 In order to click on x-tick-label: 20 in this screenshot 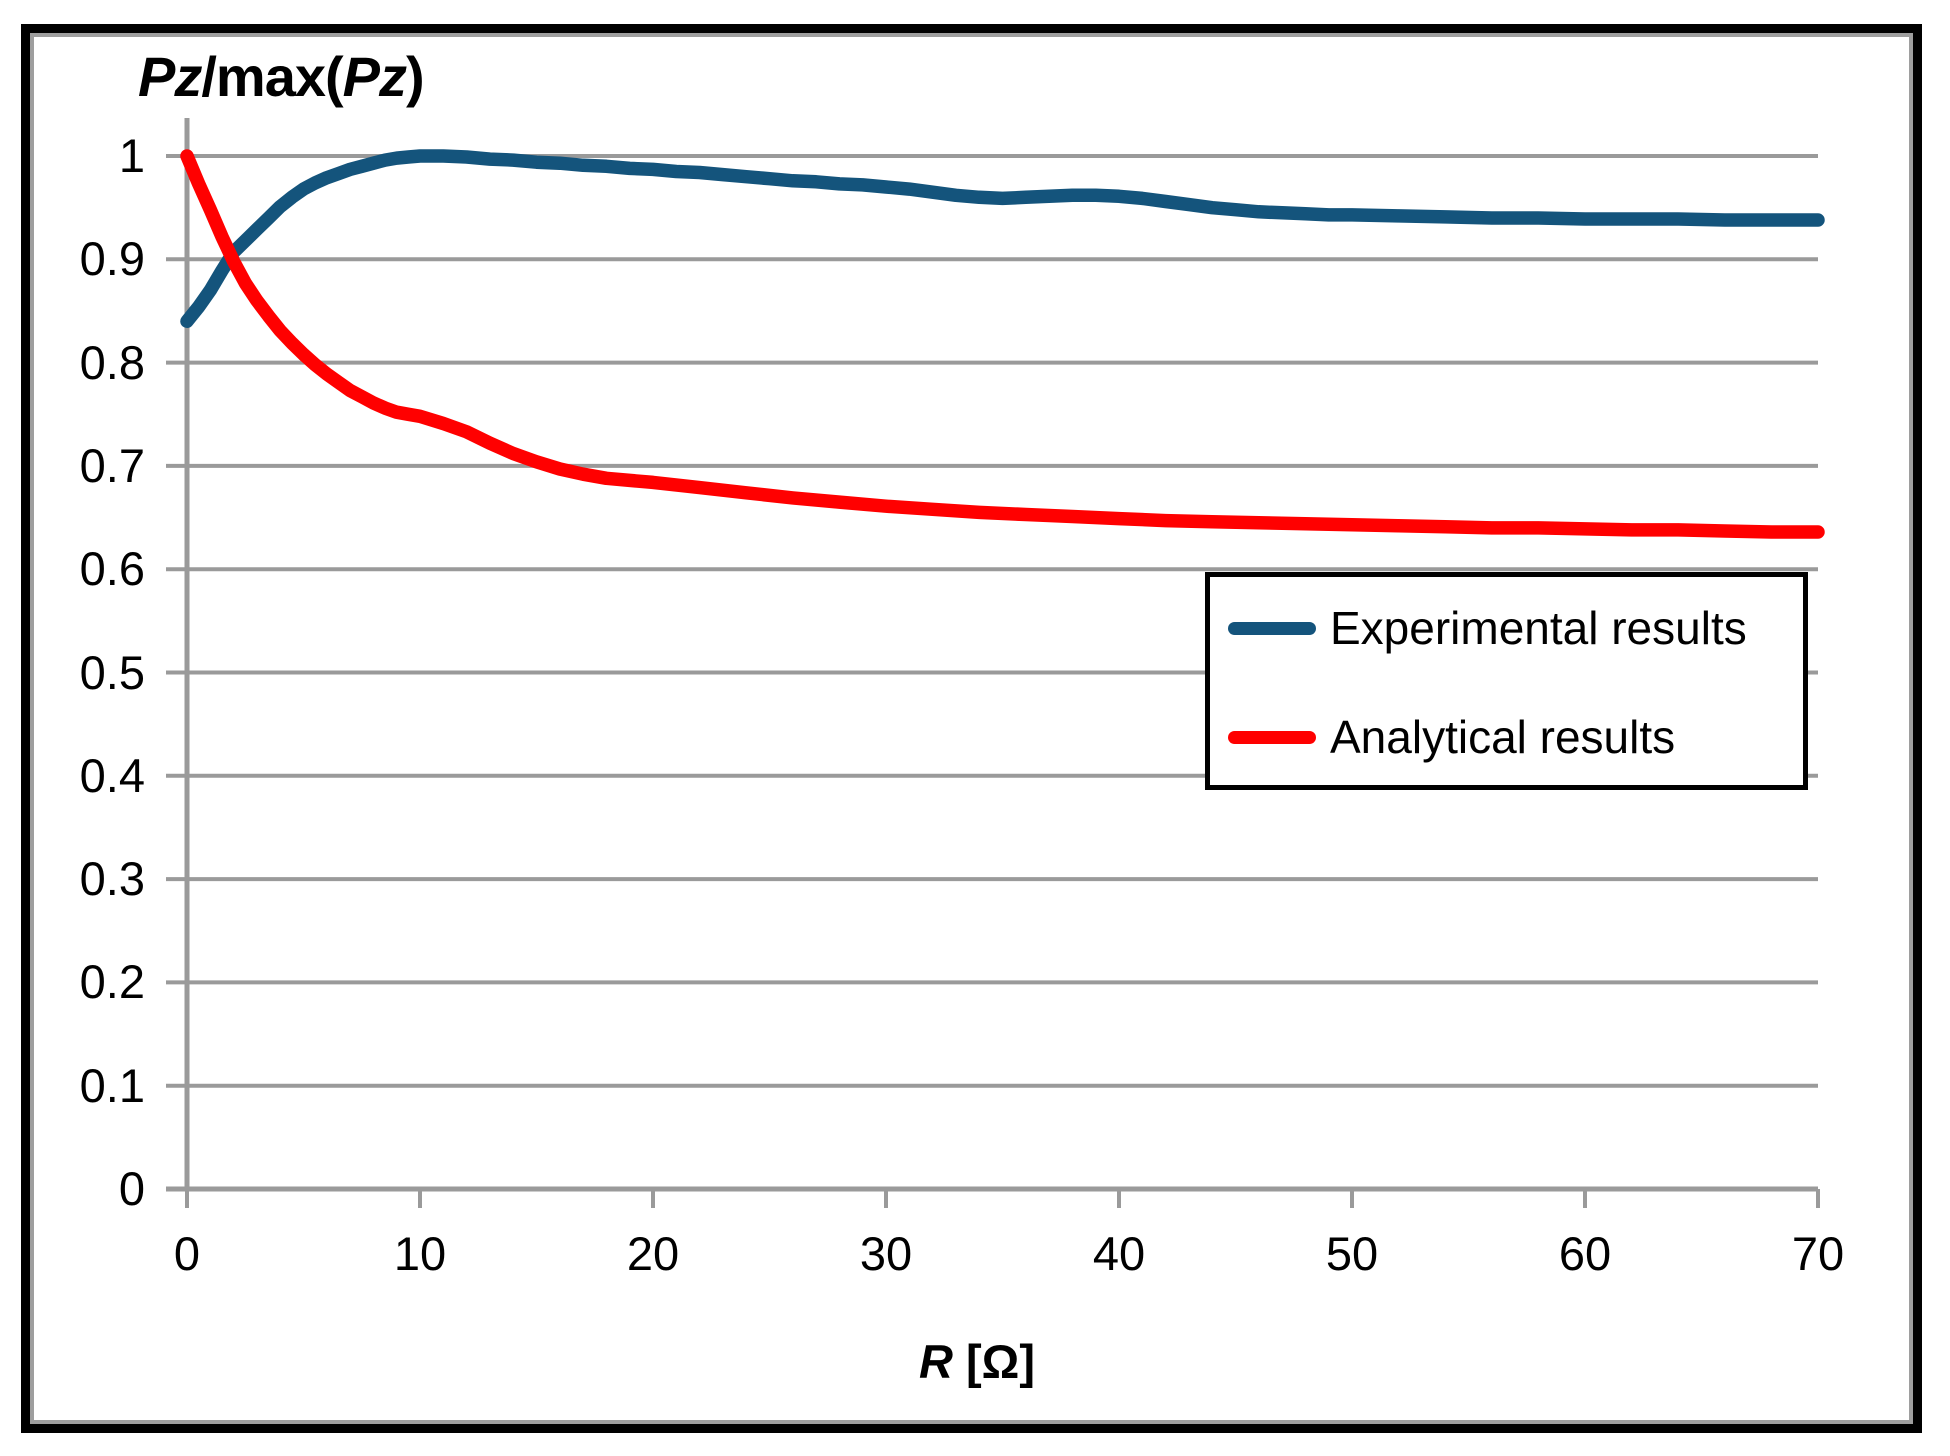, I will do `click(653, 1253)`.